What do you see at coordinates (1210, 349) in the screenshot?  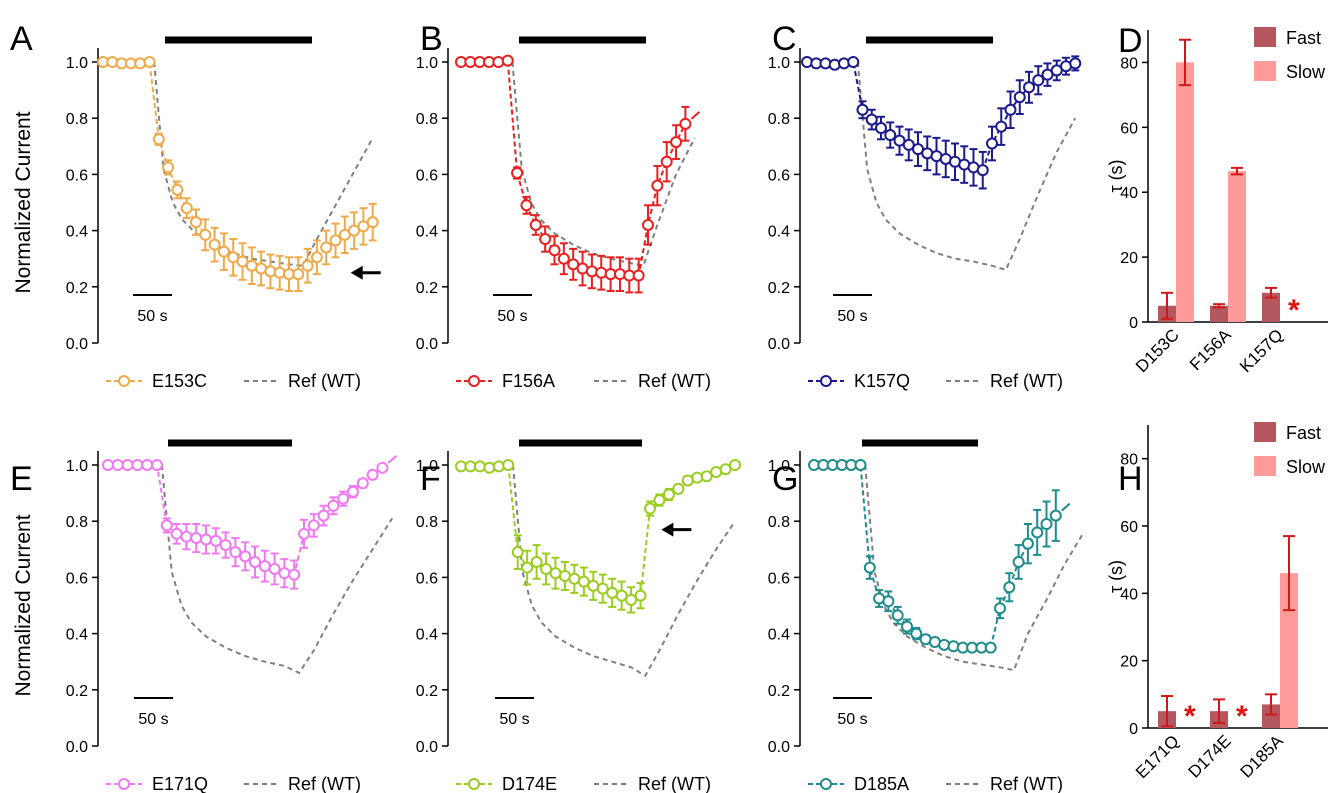 I see `x-tick-label: F156A` at bounding box center [1210, 349].